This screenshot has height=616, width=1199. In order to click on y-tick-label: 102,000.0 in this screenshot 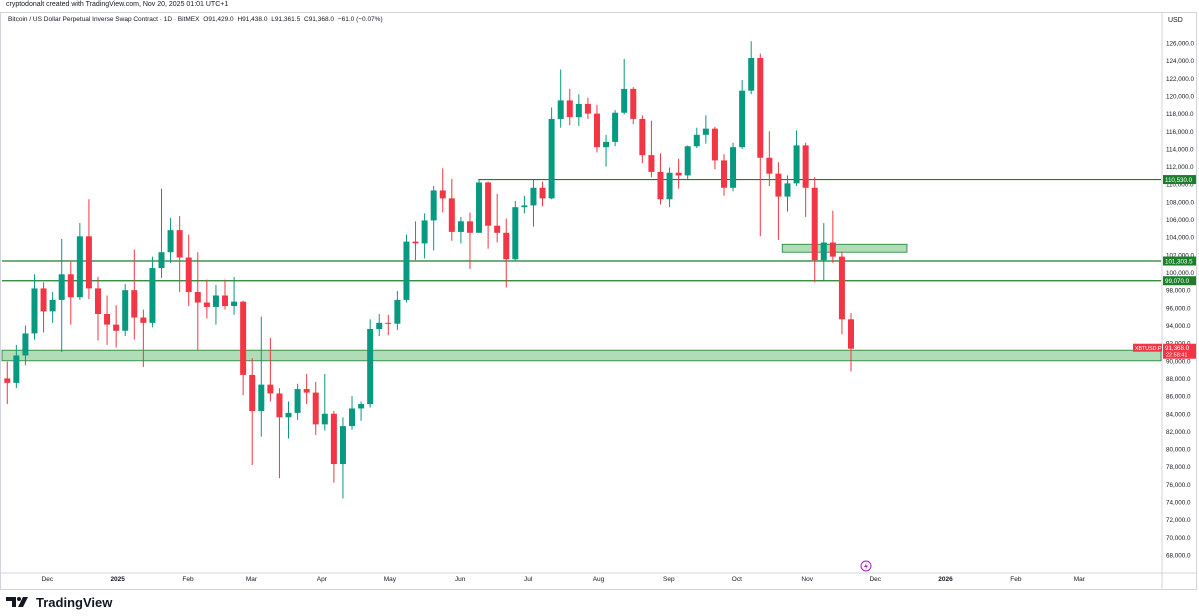, I will do `click(1180, 255)`.